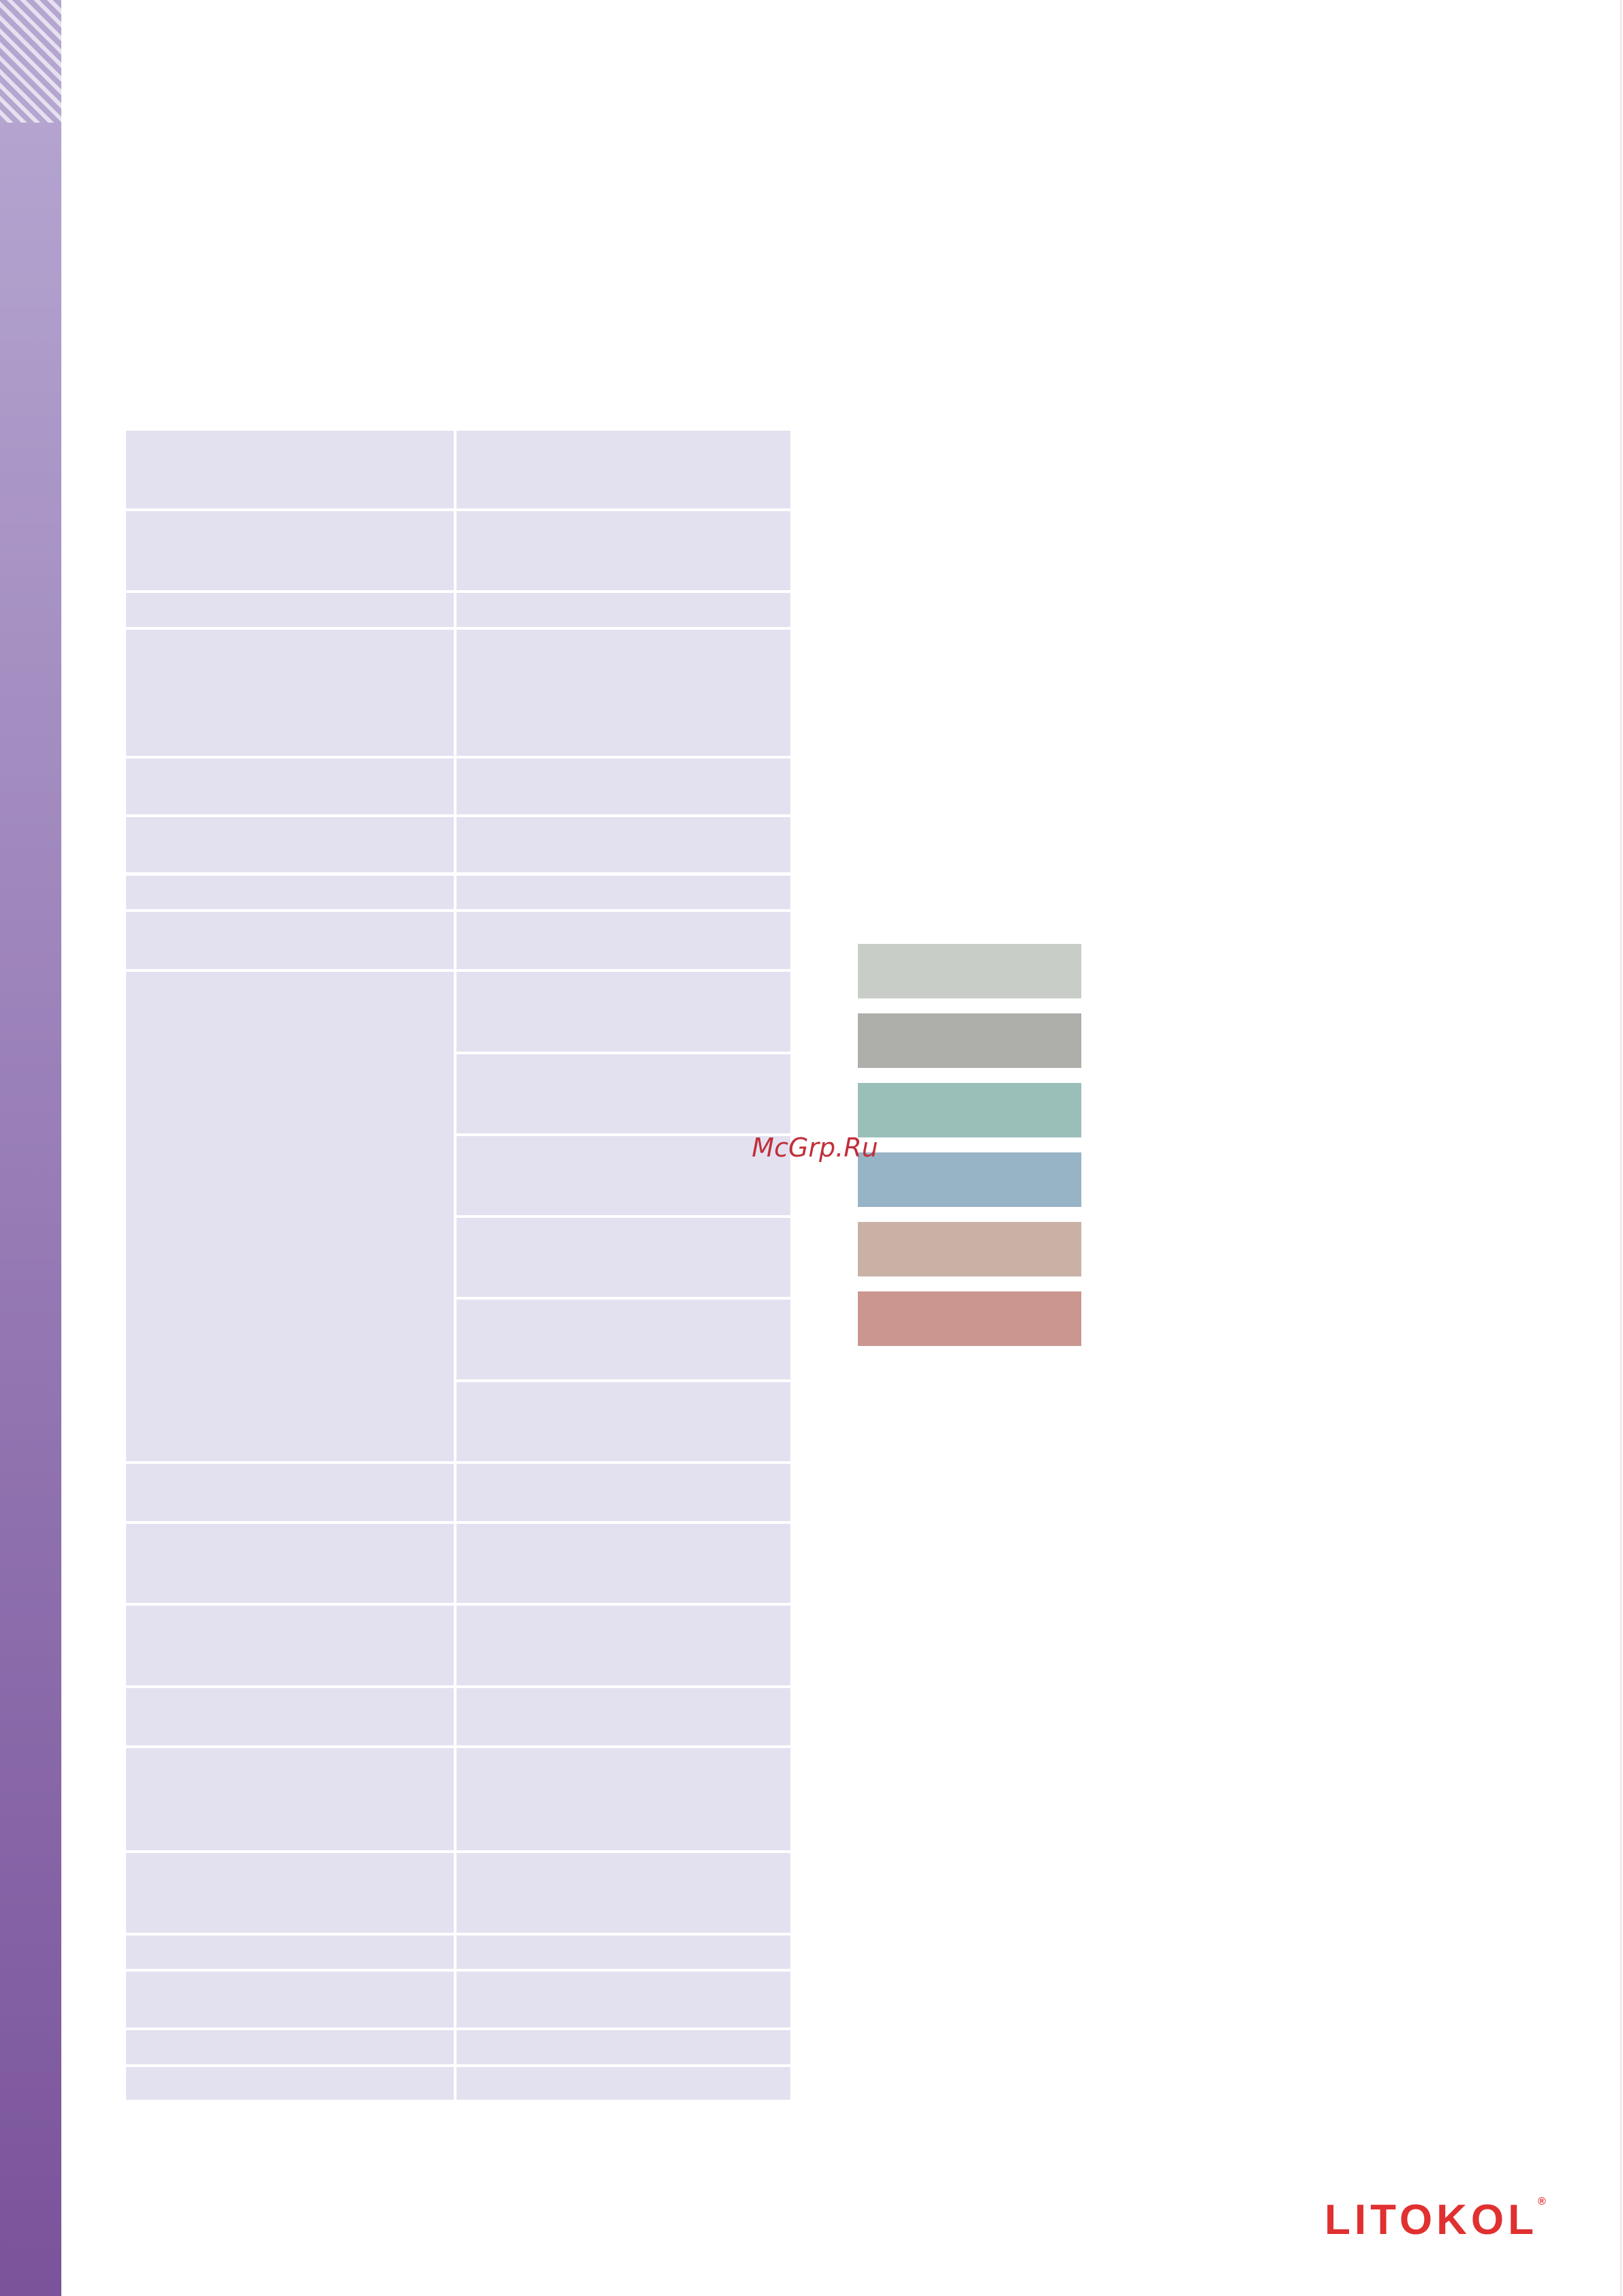 The width and height of the screenshot is (1623, 2296). What do you see at coordinates (30, 62) in the screenshot?
I see `side-hatch` at bounding box center [30, 62].